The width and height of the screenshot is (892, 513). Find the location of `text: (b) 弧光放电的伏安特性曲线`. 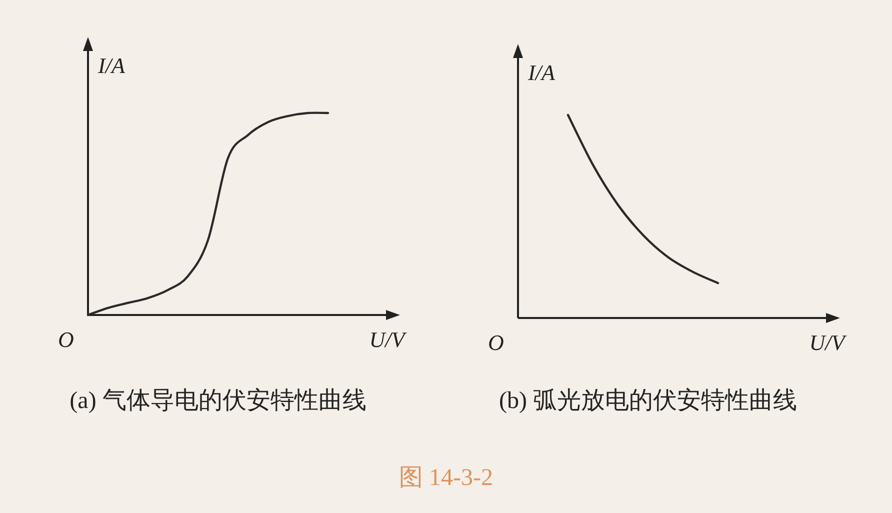

text: (b) 弧光放电的伏安特性曲线 is located at coordinates (648, 400).